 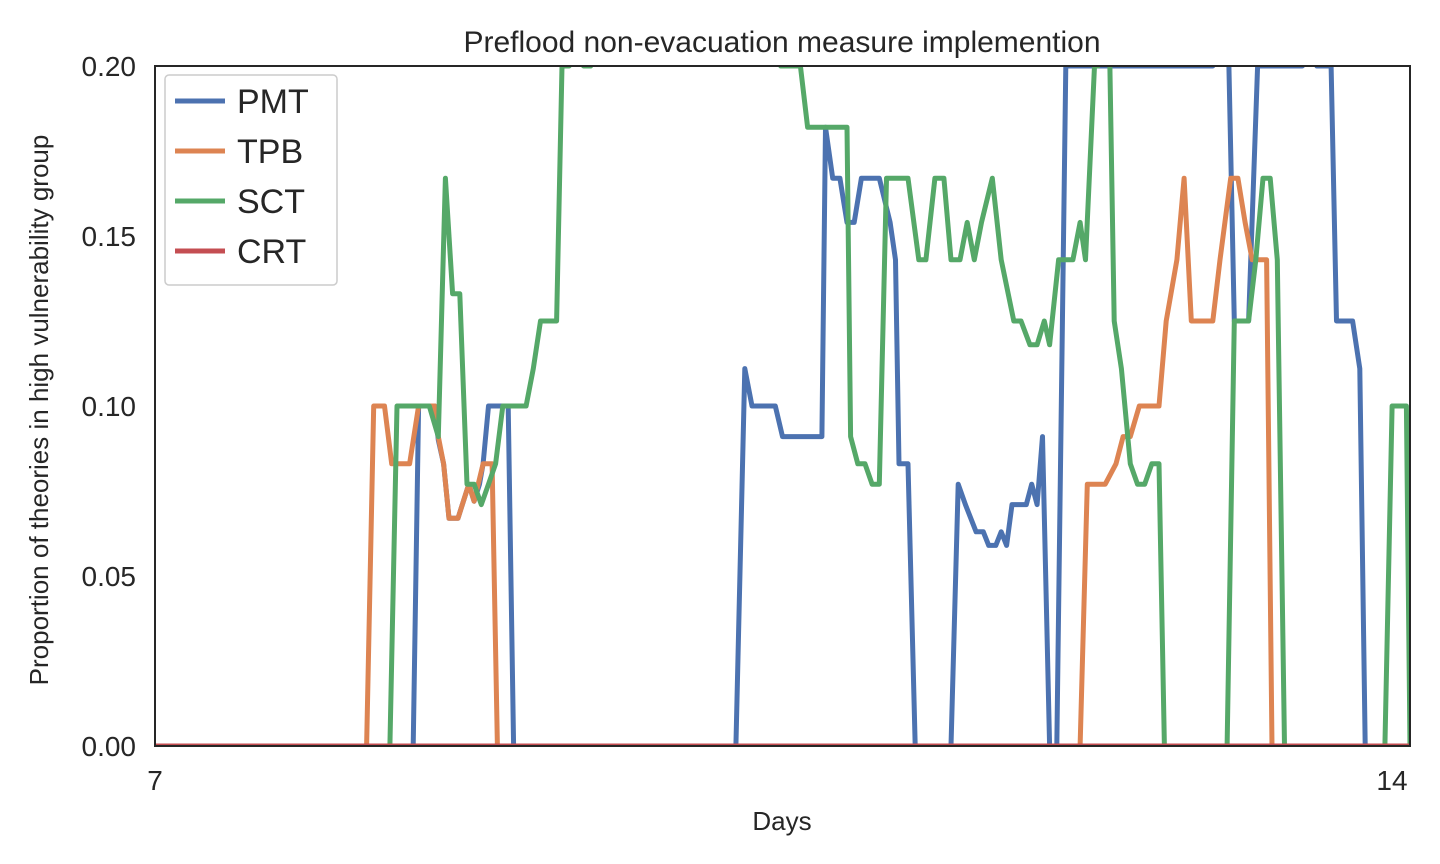 I want to click on legend: PMT TPB SCT CRT, so click(x=251, y=180).